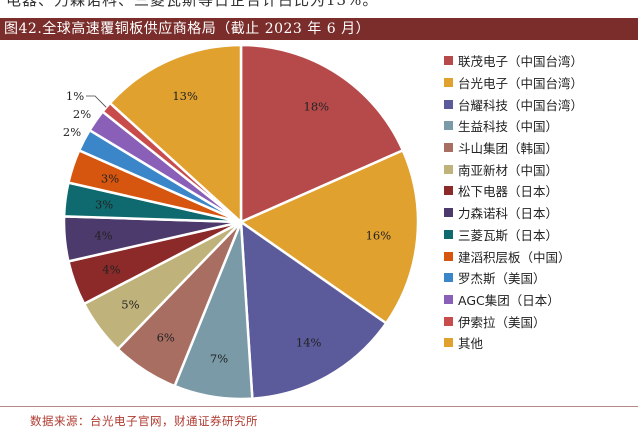  Describe the element at coordinates (166, 338) in the screenshot. I see `slice-value-label-5: 6%` at that location.